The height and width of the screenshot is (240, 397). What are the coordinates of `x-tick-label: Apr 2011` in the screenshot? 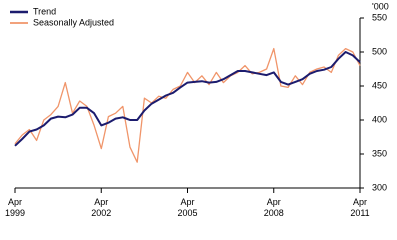 It's located at (360, 207).